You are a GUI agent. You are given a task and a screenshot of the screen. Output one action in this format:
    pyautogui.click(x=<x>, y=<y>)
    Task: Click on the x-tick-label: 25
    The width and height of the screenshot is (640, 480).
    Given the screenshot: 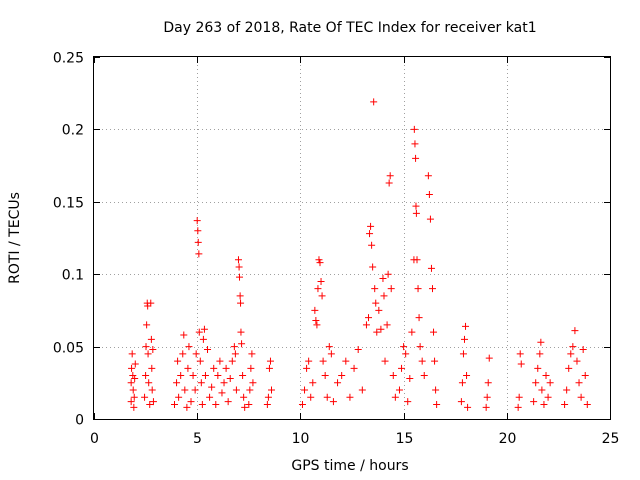 What is the action you would take?
    pyautogui.click(x=611, y=439)
    